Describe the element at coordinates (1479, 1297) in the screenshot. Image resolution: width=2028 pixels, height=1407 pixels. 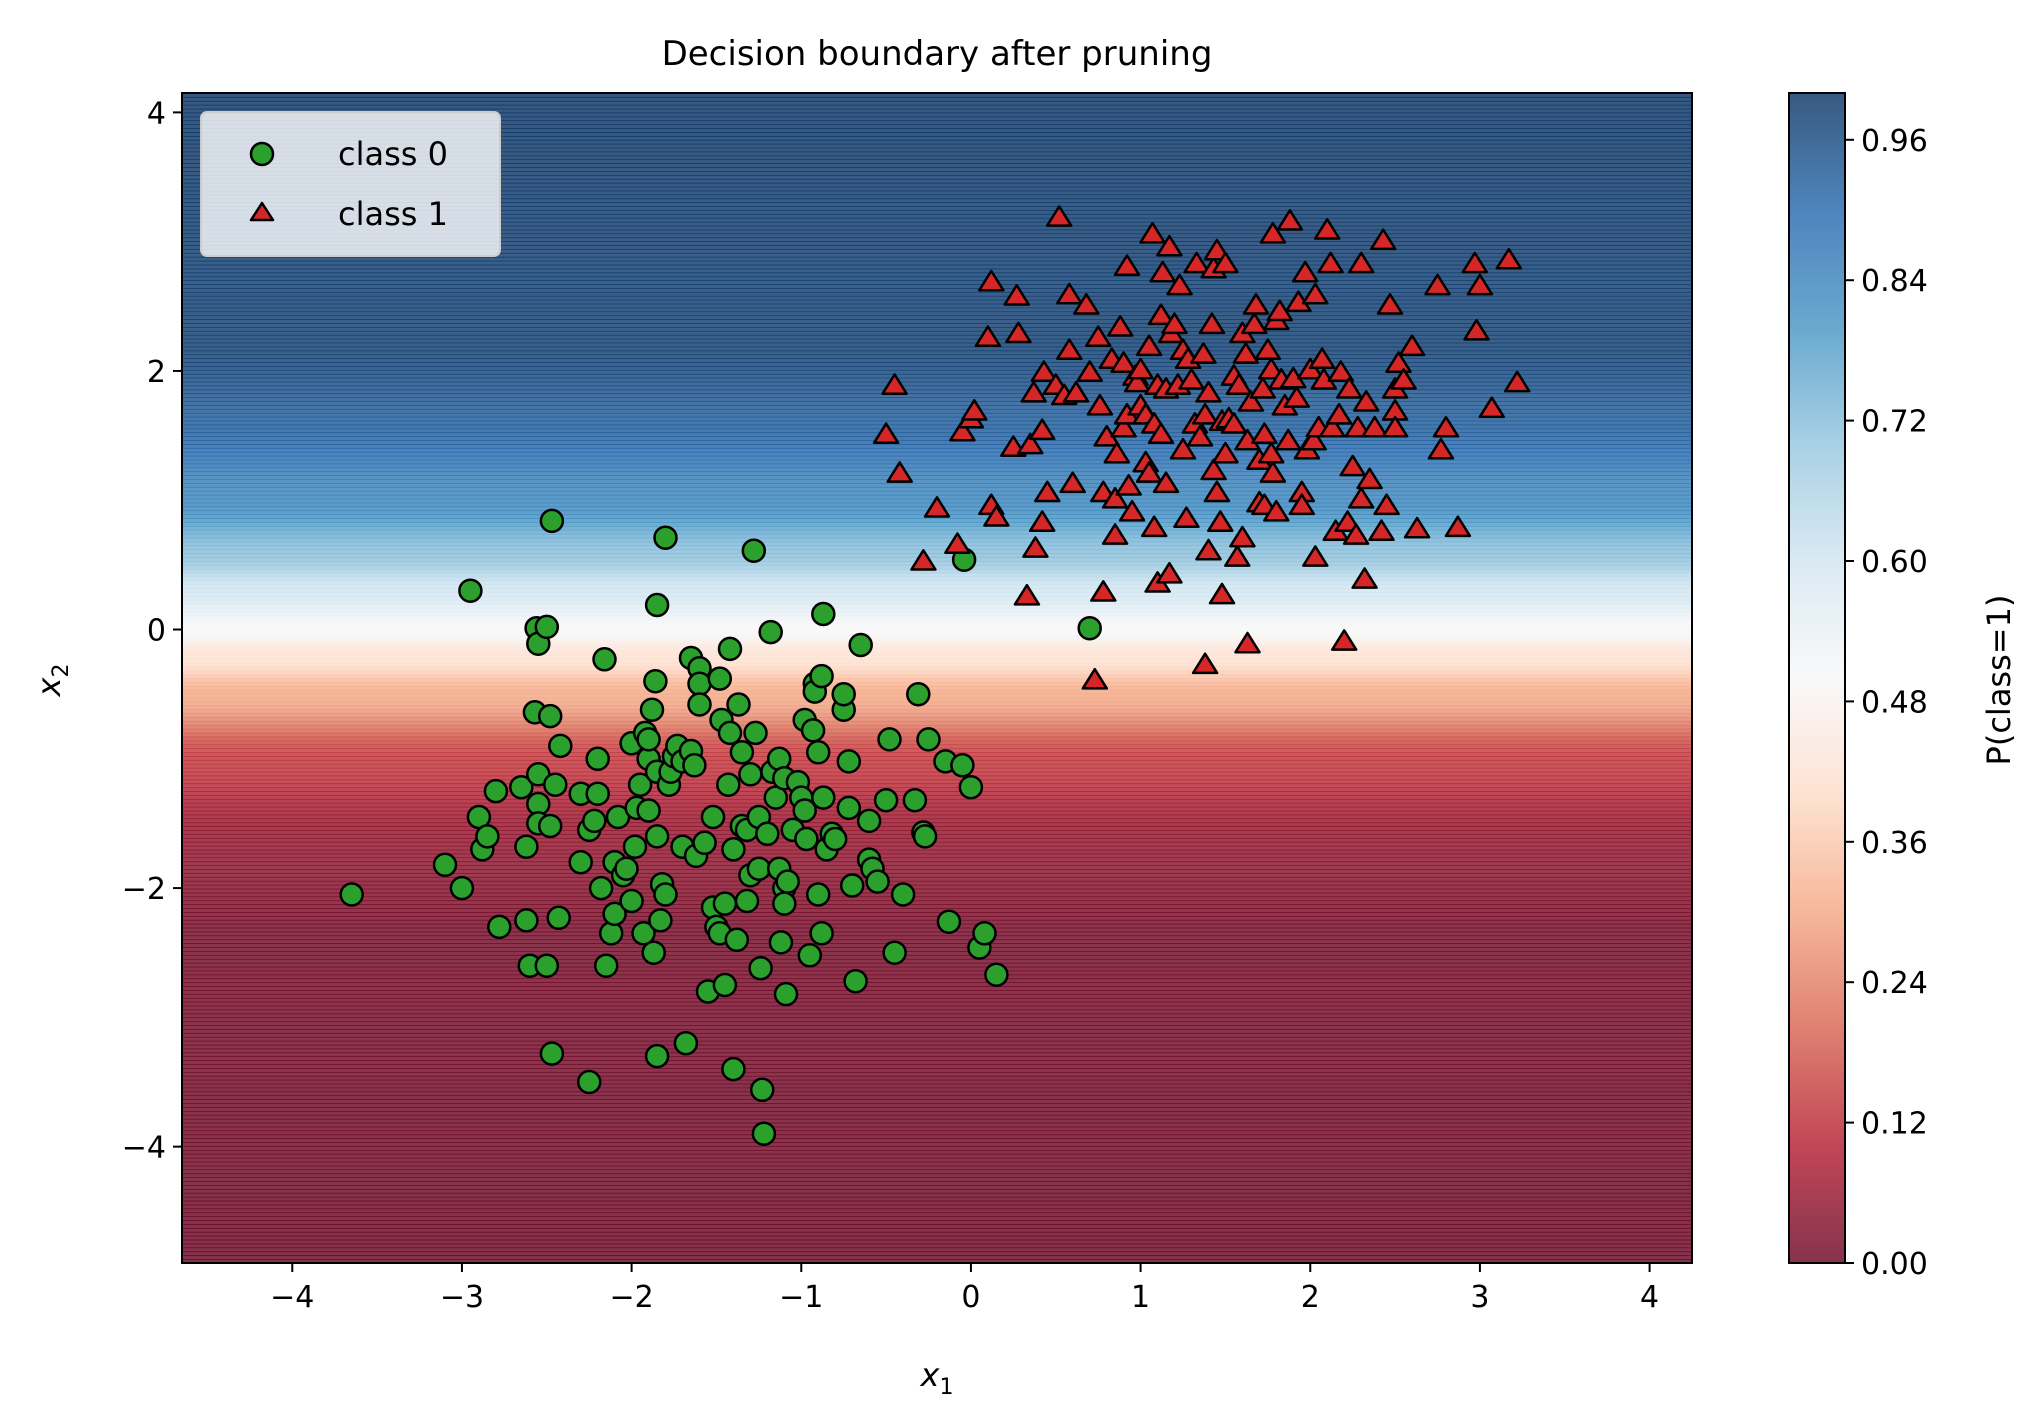
I see `x-tick-label: 3` at that location.